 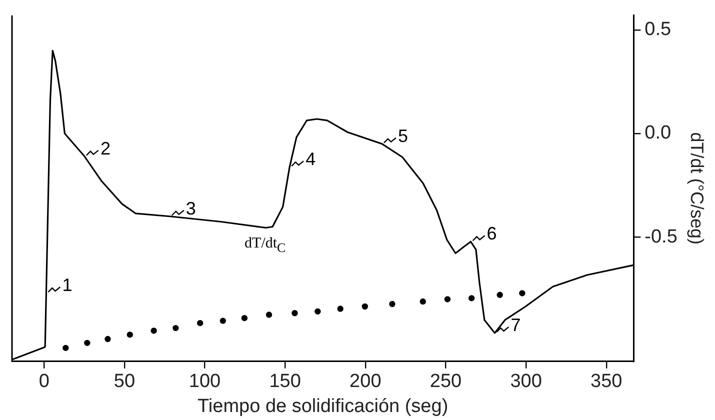 What do you see at coordinates (658, 133) in the screenshot?
I see `y-tick-label: 0.0` at bounding box center [658, 133].